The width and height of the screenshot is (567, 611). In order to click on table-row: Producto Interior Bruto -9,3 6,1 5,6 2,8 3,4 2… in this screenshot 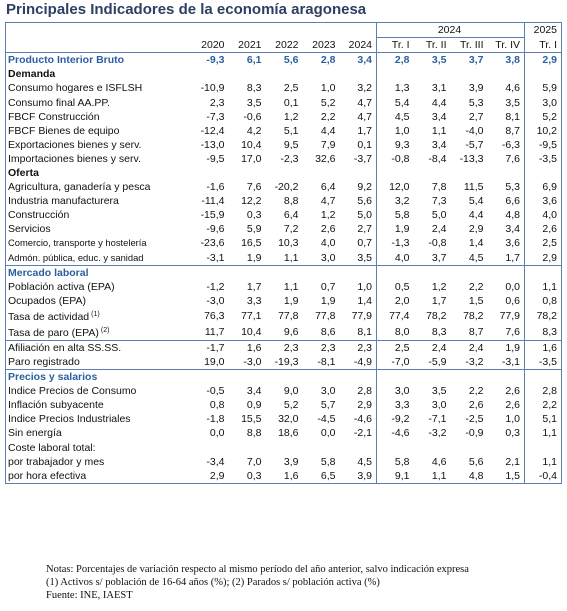, I will do `click(284, 60)`.